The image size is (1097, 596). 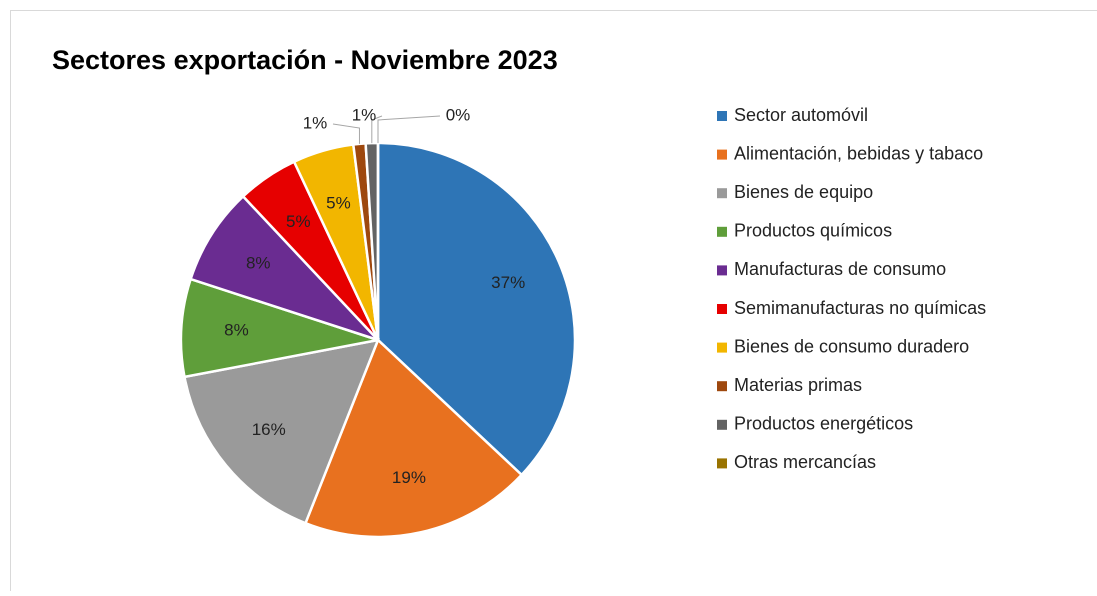 I want to click on data-label: 37%, so click(x=508, y=282).